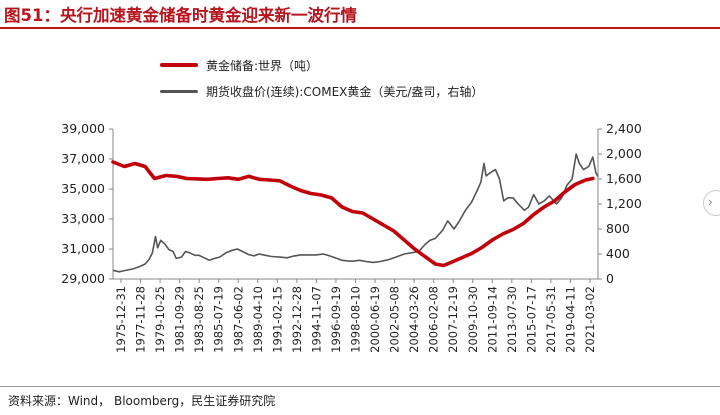 The width and height of the screenshot is (720, 415). What do you see at coordinates (83, 188) in the screenshot?
I see `y-left-tick-label: 35,000` at bounding box center [83, 188].